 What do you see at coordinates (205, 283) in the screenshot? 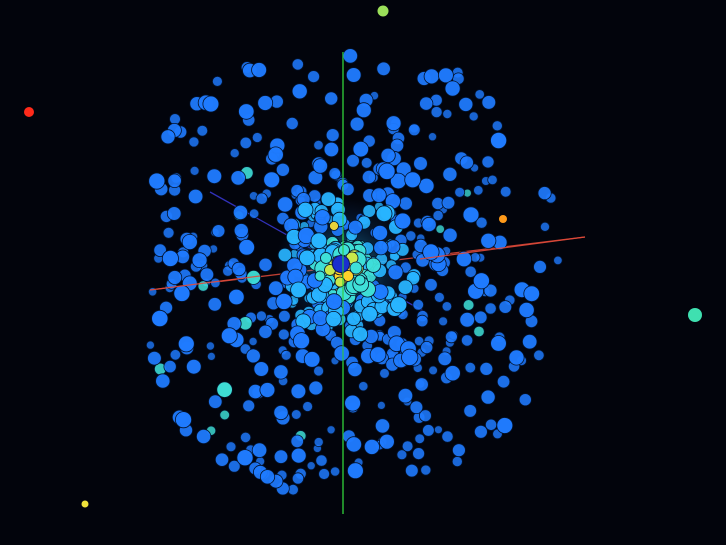
I see `x-axis-front-left` at bounding box center [205, 283].